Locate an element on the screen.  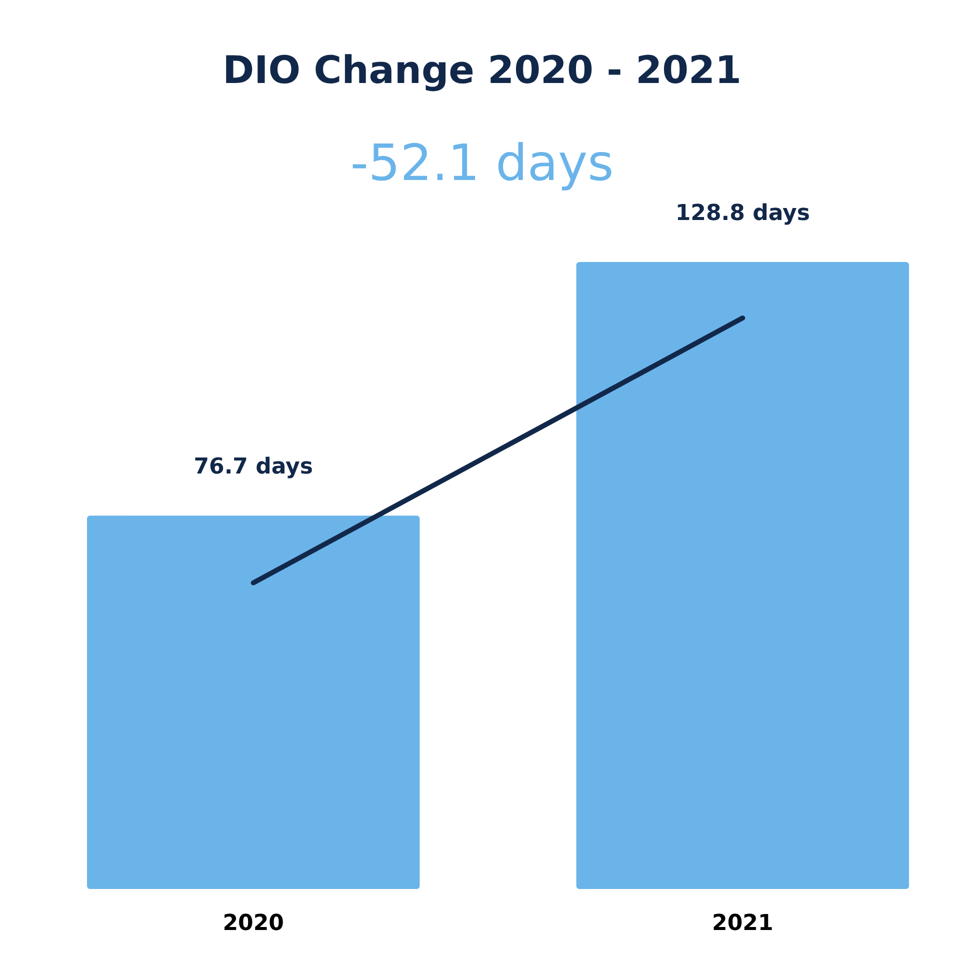
x-tick-label: 2021 is located at coordinates (743, 923).